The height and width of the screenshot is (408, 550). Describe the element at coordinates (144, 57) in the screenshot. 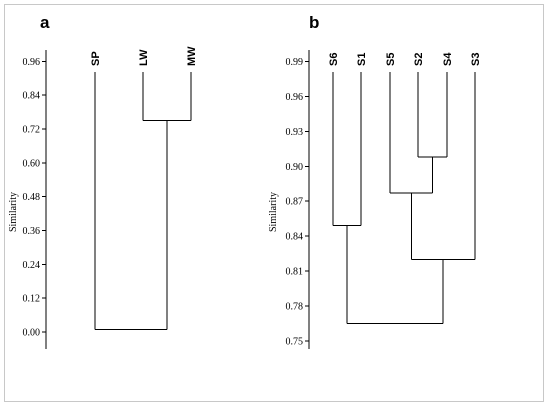

I see `leaf-label-lw: LW` at that location.